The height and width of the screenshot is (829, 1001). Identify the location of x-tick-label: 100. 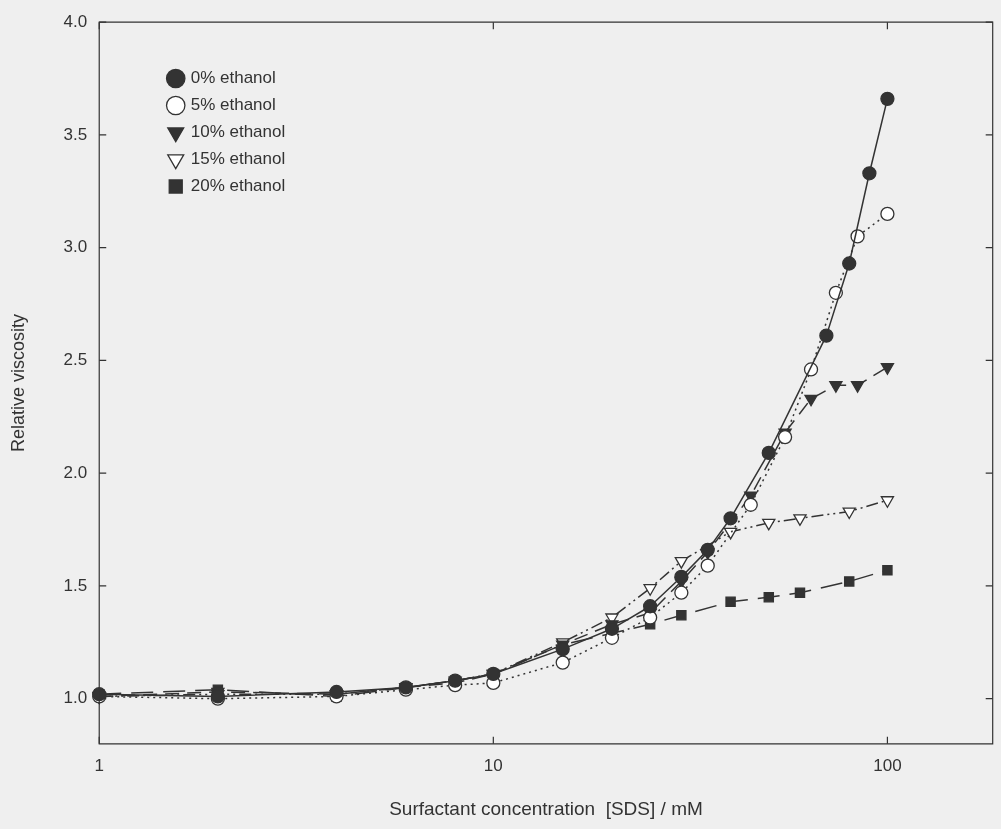
(887, 765).